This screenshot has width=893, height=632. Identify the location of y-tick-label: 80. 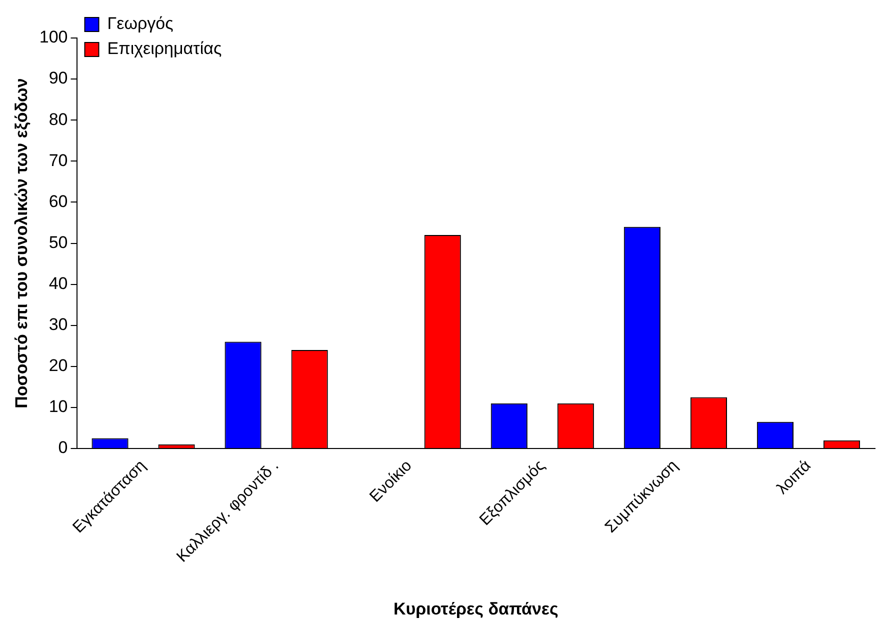
(58, 119).